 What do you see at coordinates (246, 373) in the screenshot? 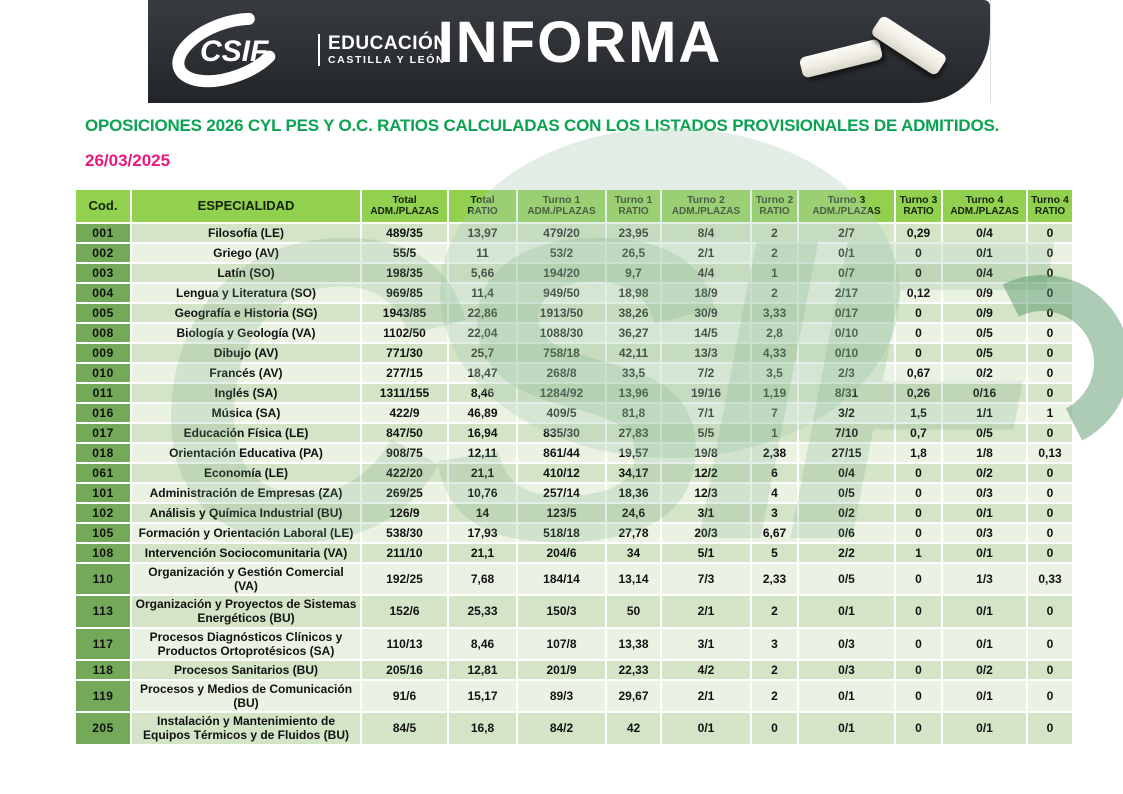
I see `cell-especialidad: Francés (AV)` at bounding box center [246, 373].